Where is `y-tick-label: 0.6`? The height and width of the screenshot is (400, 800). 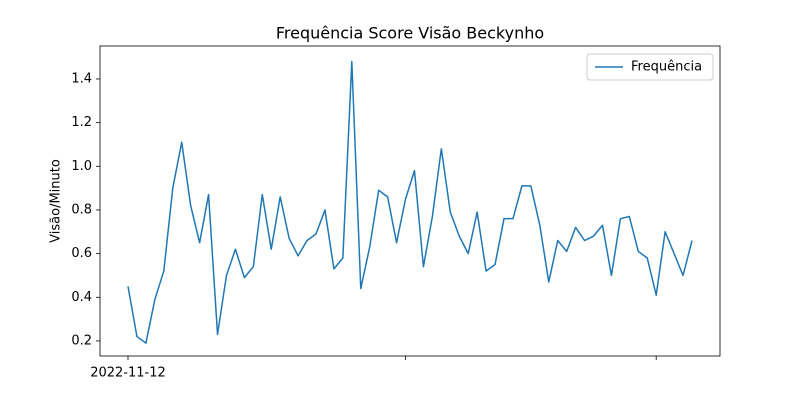
y-tick-label: 0.6 is located at coordinates (81, 253).